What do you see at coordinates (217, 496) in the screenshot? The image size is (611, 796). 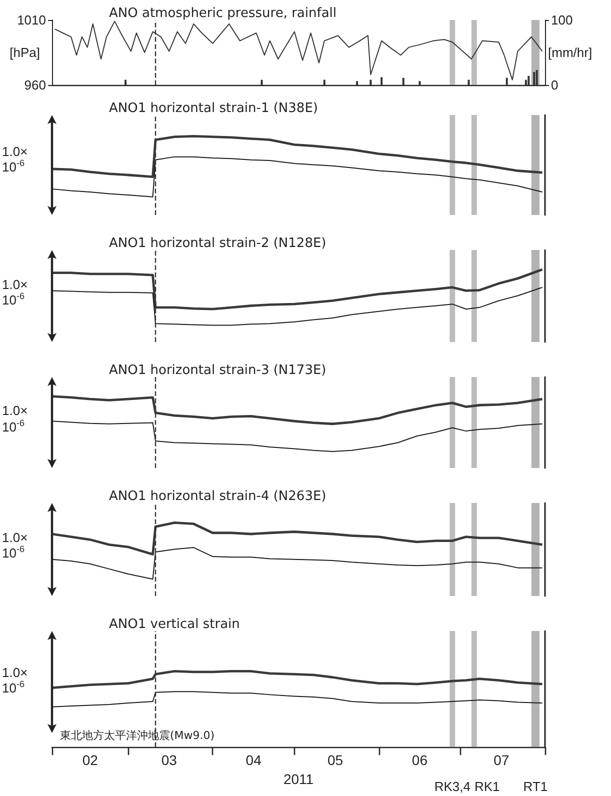 I see `chart-title: ANO1 horizontal strain-4 (N263E)` at bounding box center [217, 496].